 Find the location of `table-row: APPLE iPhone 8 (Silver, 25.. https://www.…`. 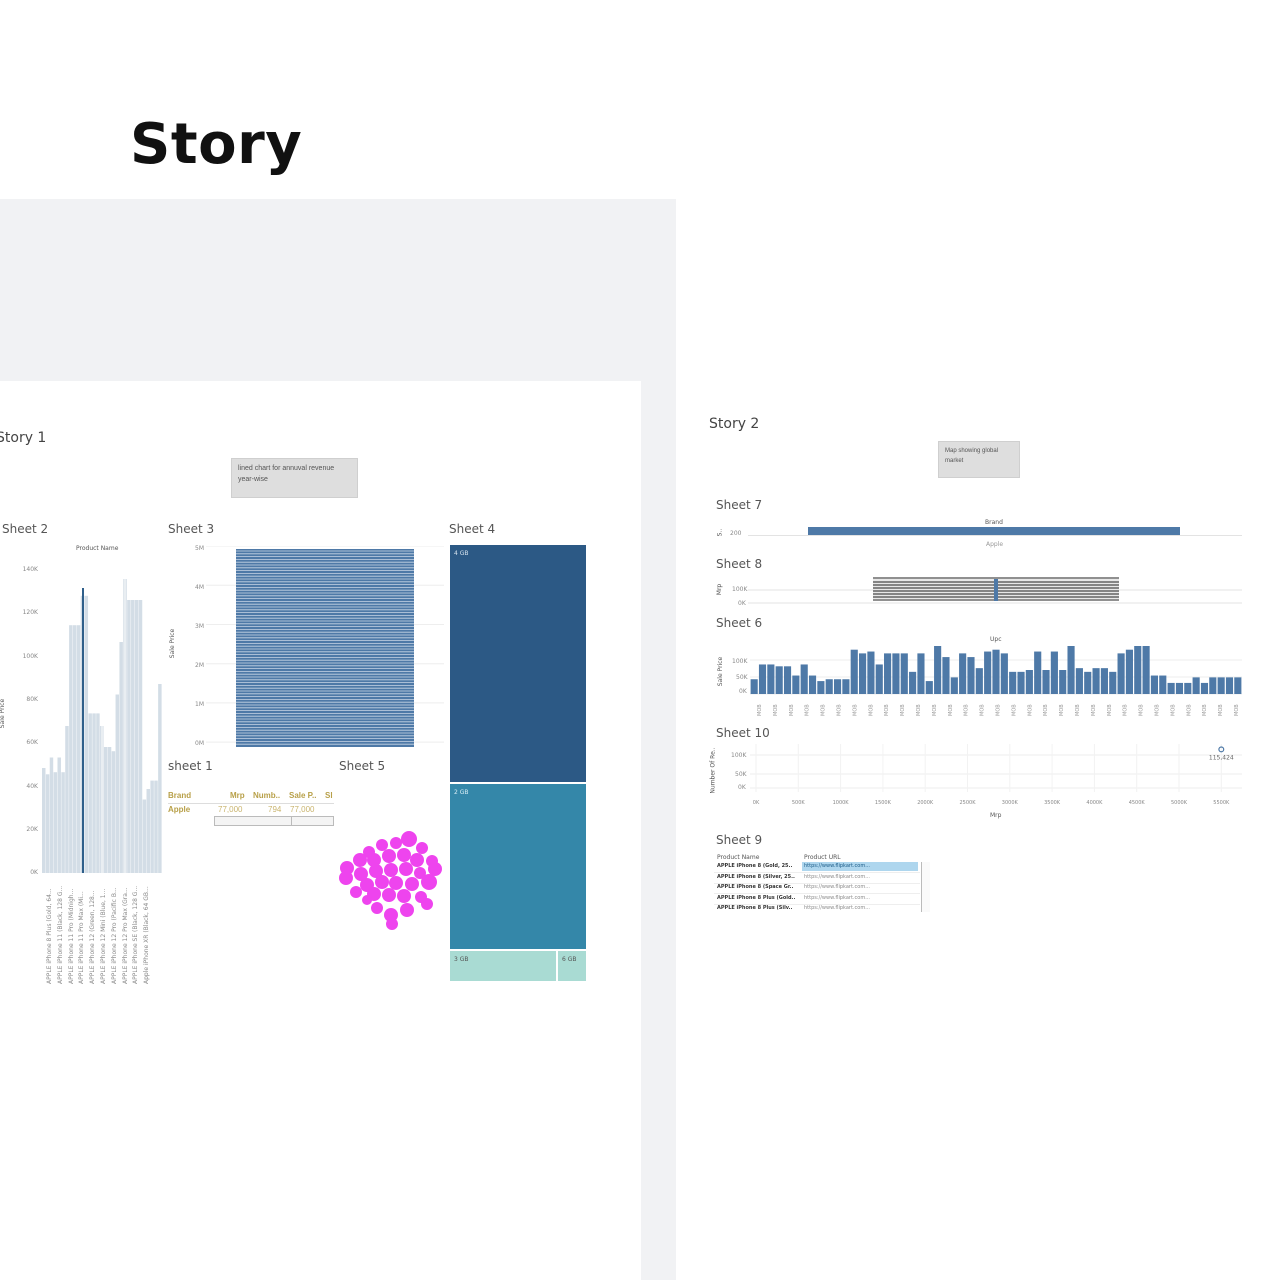

table-row: APPLE iPhone 8 (Silver, 25.. https://www.… is located at coordinates (817, 878).